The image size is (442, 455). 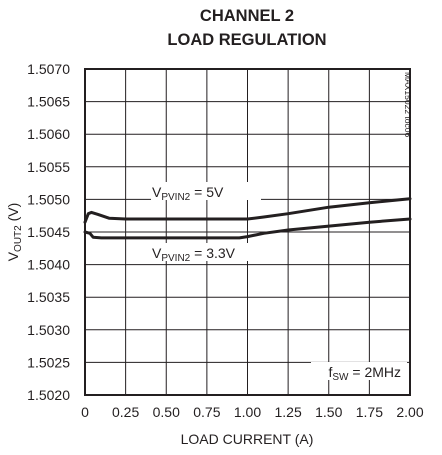 I want to click on x-tick-label: 2.00, so click(x=409, y=412).